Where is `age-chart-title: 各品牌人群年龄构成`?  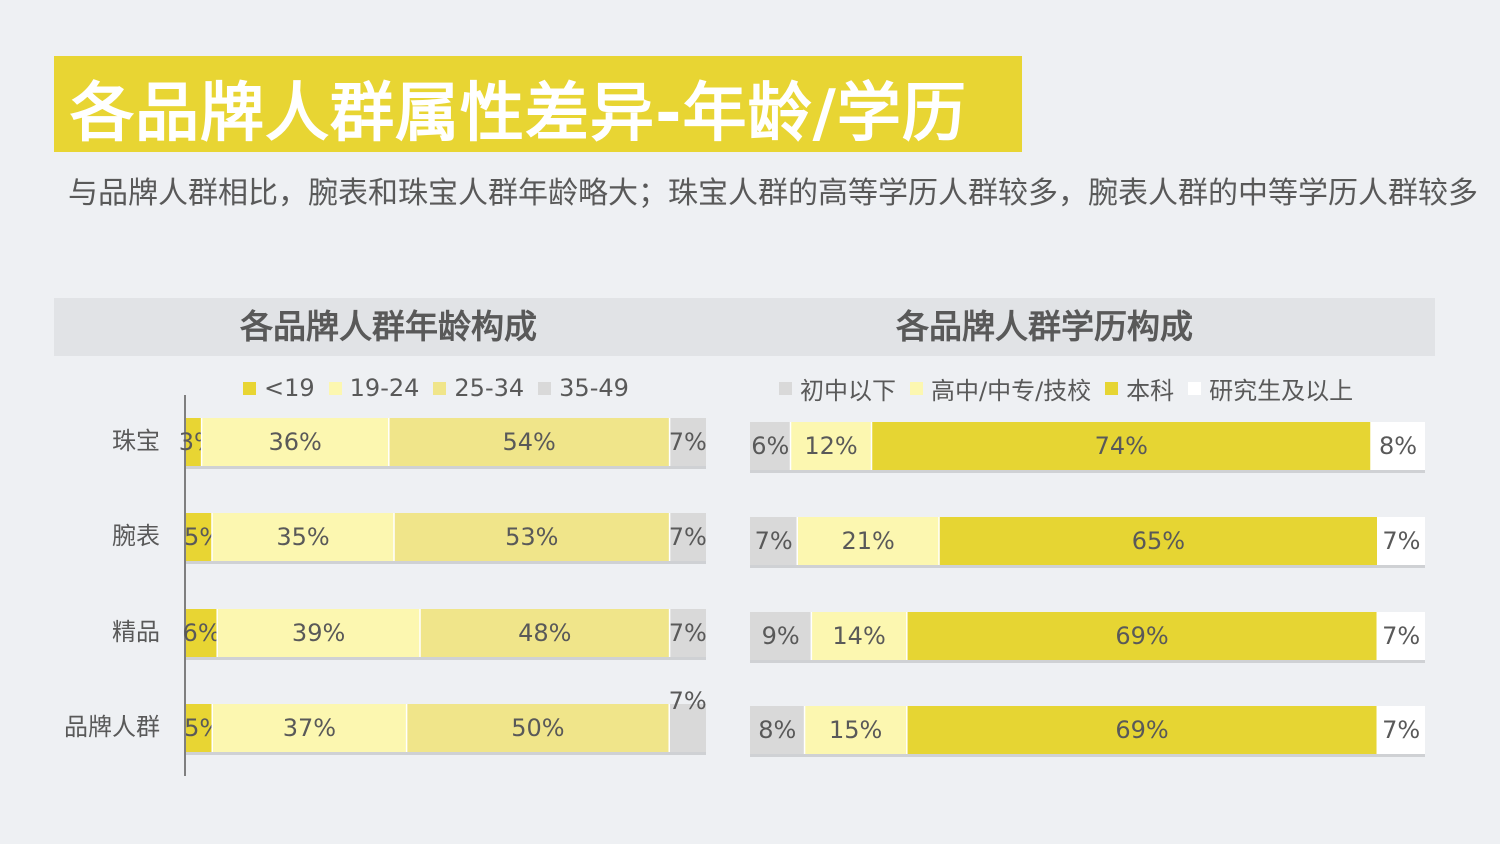
age-chart-title: 各品牌人群年龄构成 is located at coordinates (388, 326).